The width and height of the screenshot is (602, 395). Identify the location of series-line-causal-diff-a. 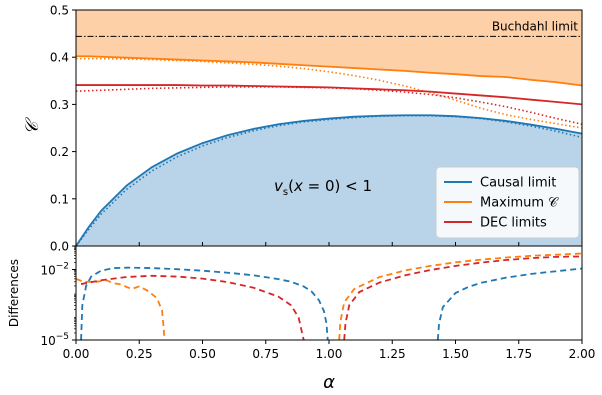
(204, 303).